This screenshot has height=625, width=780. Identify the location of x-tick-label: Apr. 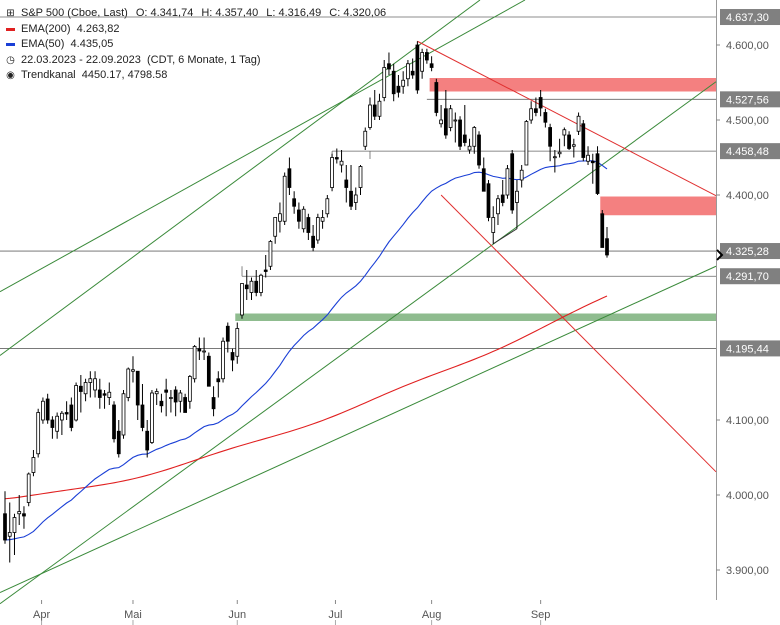
(41, 615).